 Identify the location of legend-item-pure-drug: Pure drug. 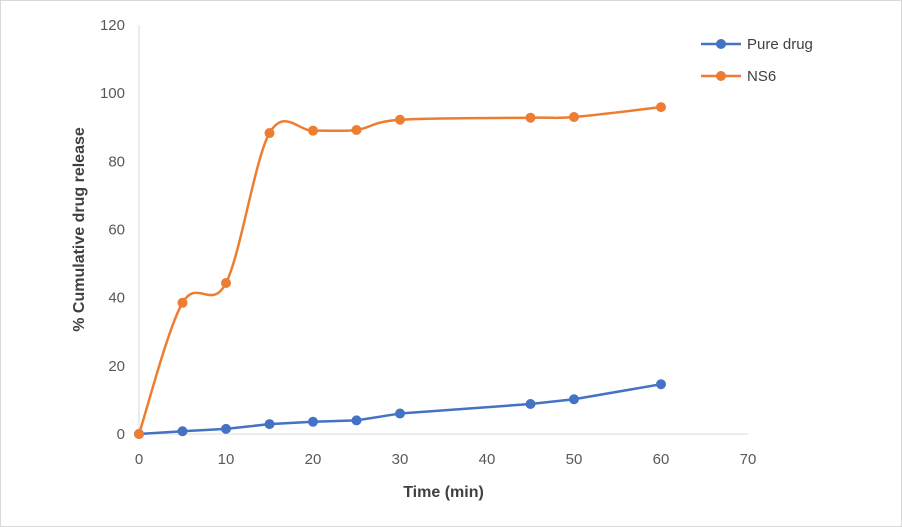
(757, 44).